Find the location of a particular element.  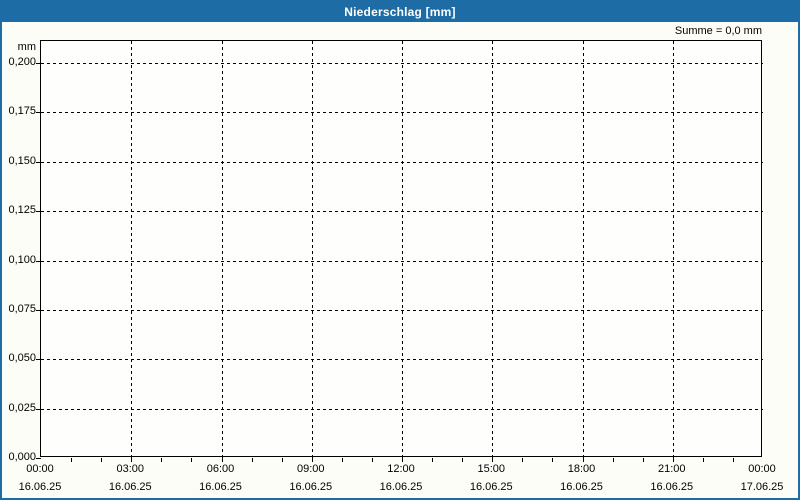

y-axis-tick-label: 0,100 is located at coordinates (22, 259).